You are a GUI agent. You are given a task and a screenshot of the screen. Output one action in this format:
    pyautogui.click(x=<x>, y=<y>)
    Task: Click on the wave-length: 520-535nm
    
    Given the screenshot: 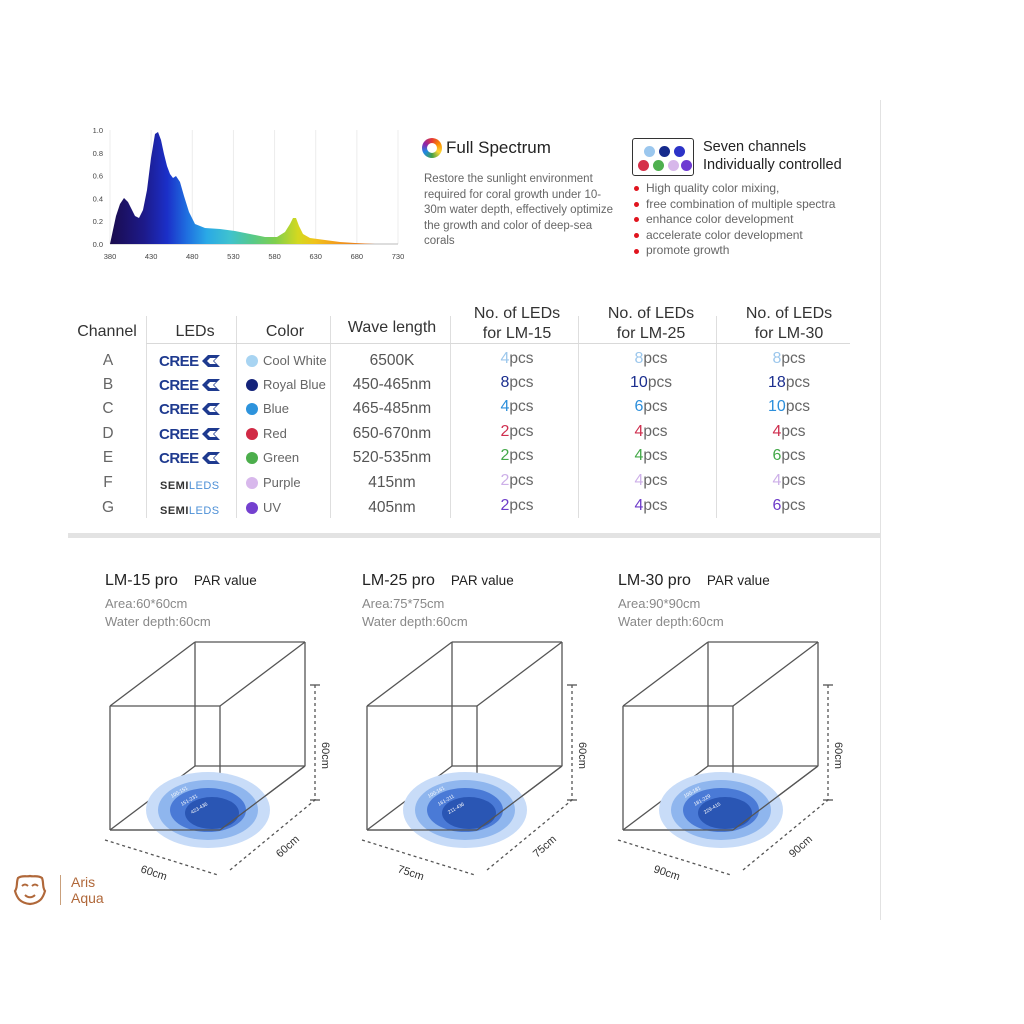 What is the action you would take?
    pyautogui.click(x=392, y=457)
    